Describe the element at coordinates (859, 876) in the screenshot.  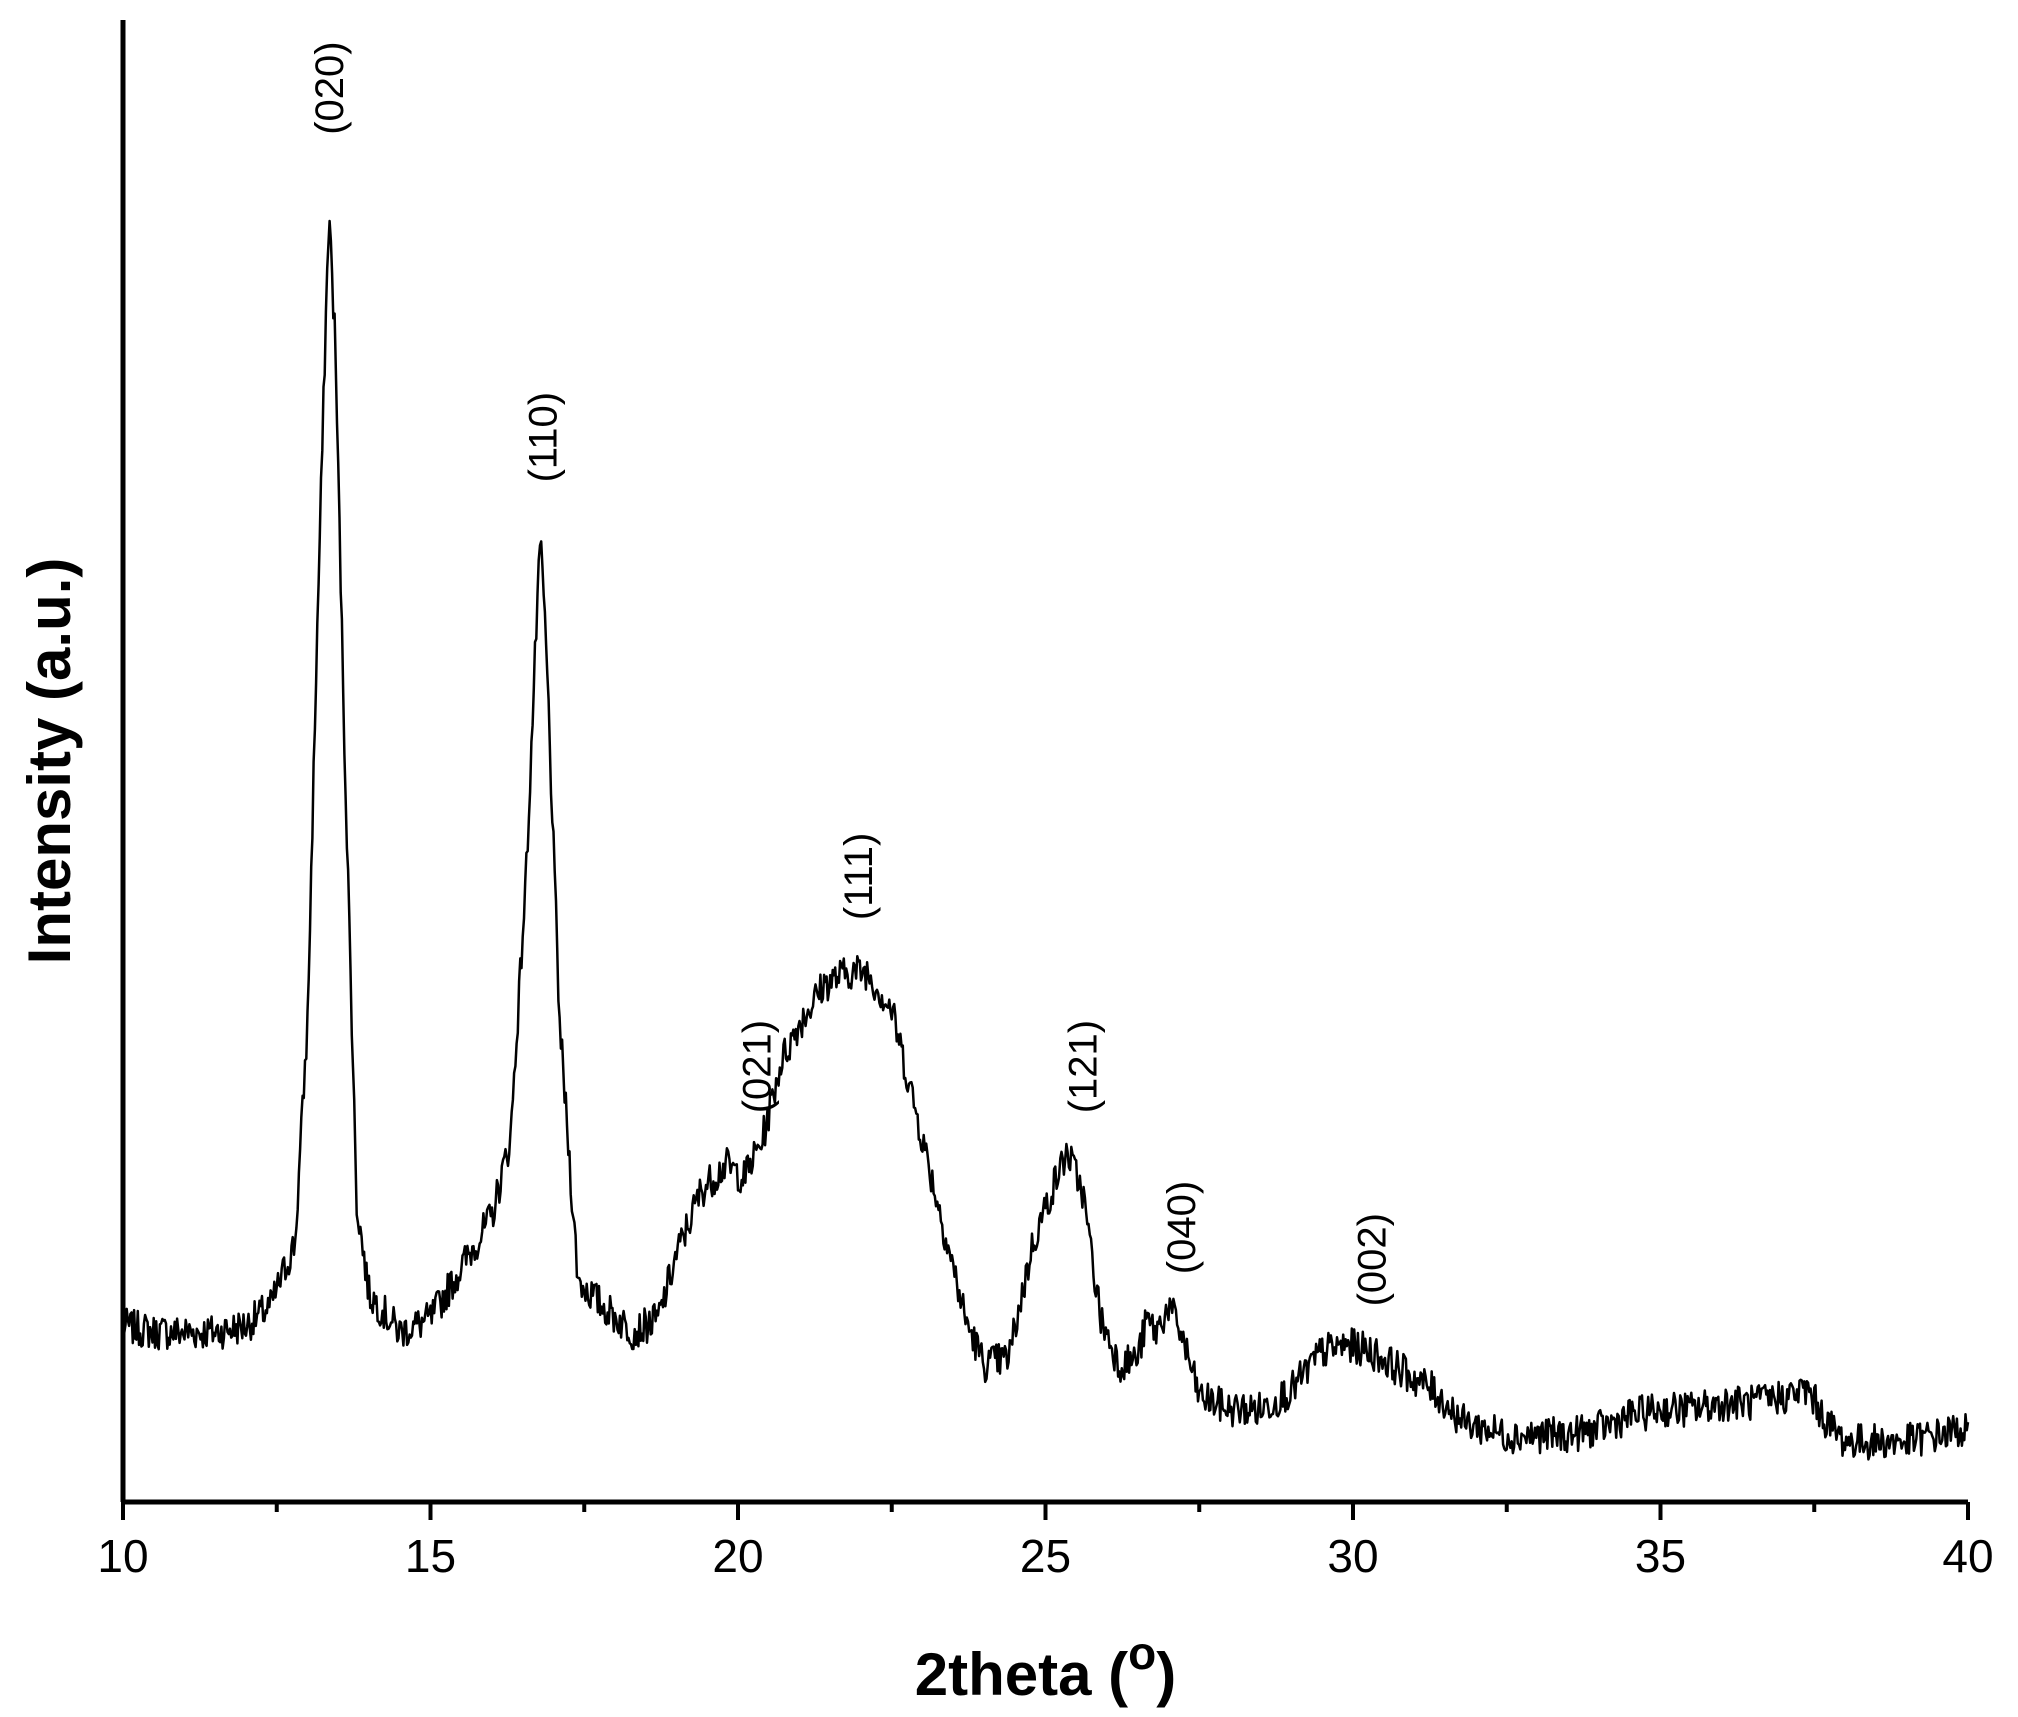
I see `peak-label: (111)` at that location.